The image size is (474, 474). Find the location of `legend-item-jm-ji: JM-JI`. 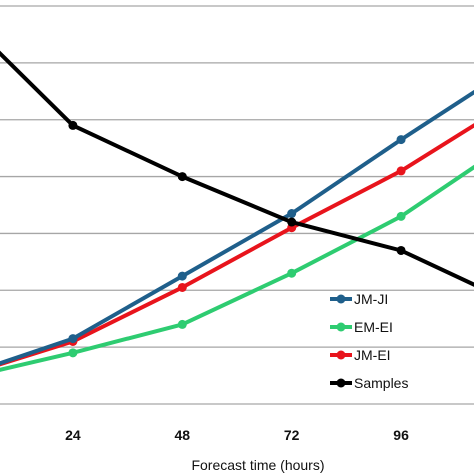

legend-item-jm-ji: JM-JI is located at coordinates (359, 299).